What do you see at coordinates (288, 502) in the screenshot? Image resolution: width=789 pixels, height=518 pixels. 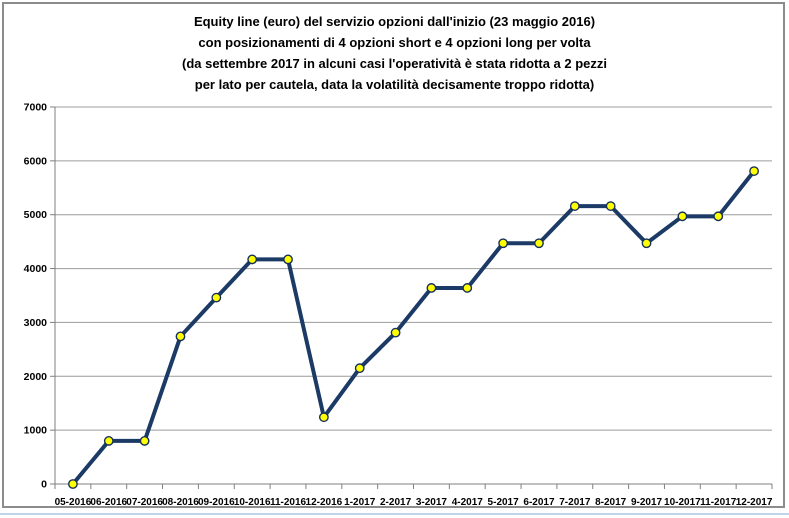 I see `x-axis-label: 11-2016` at bounding box center [288, 502].